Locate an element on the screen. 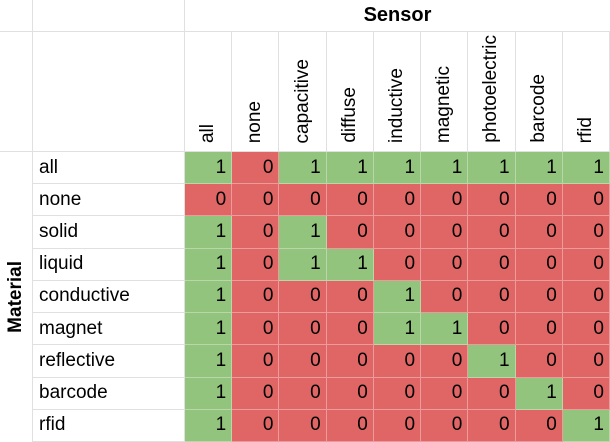 This screenshot has height=442, width=610. matrix-cell-none-all: 0 is located at coordinates (209, 200).